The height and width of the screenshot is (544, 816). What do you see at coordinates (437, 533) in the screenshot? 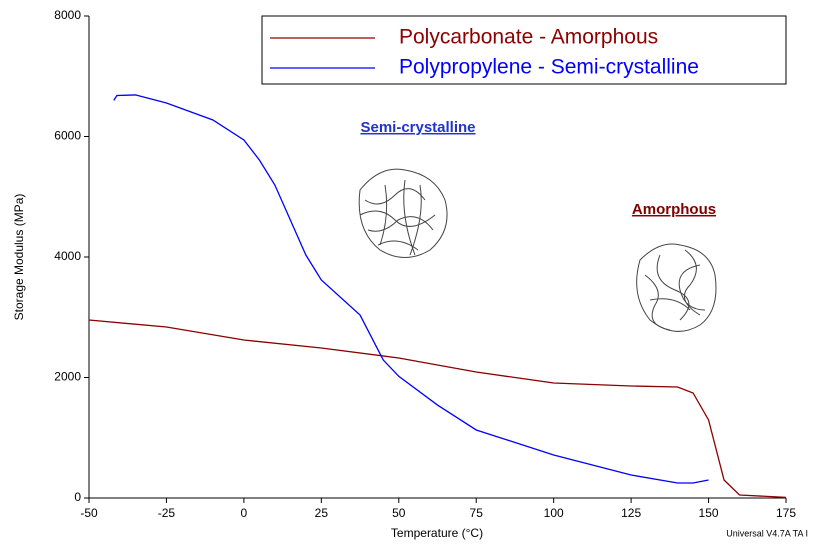
I see `x-axis-label: Temperature (°C)` at bounding box center [437, 533].